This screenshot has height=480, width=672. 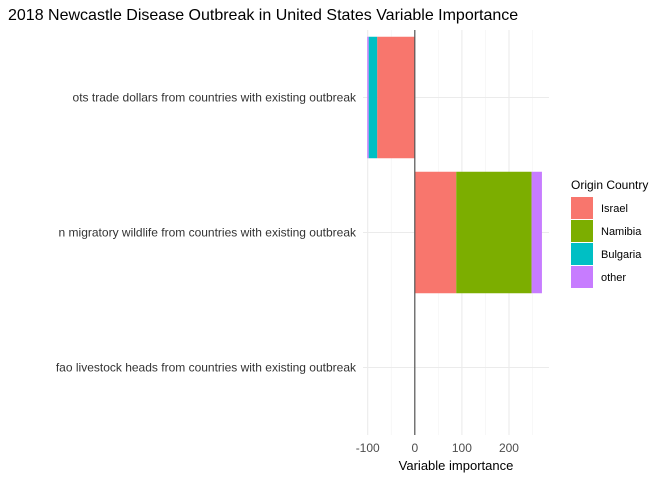 What do you see at coordinates (614, 209) in the screenshot?
I see `legend-label-israel: Israel` at bounding box center [614, 209].